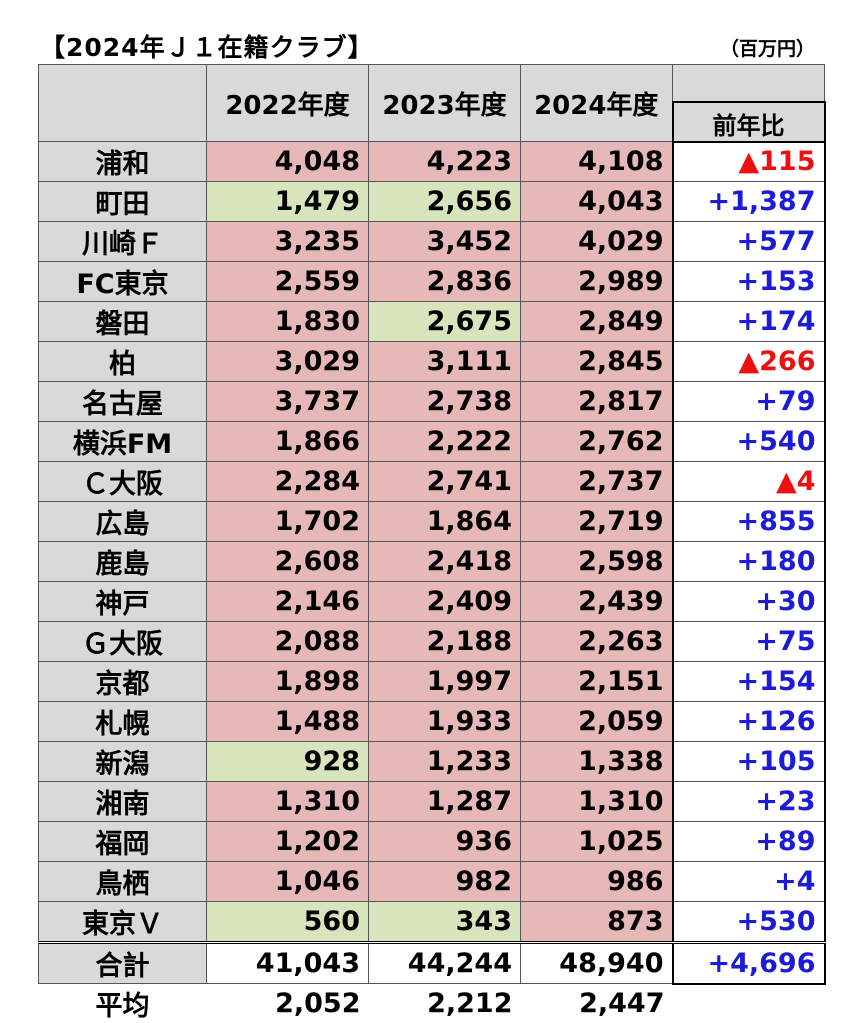 This screenshot has height=1023, width=867. Describe the element at coordinates (444, 962) in the screenshot. I see `total-2023: 44,244` at that location.